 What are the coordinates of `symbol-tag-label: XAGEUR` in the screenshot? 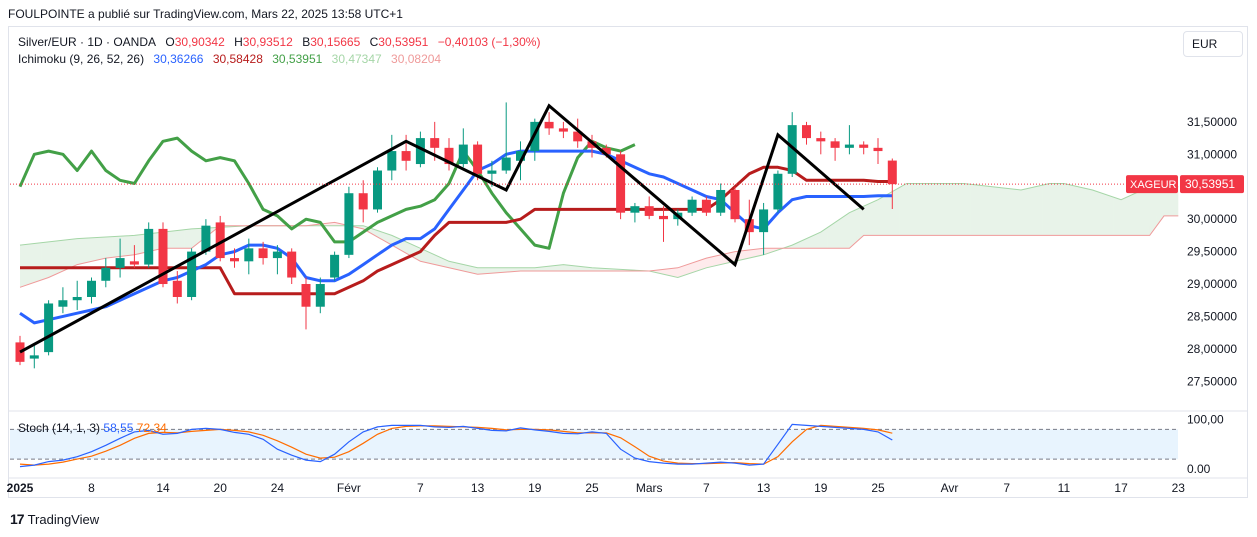 It's located at (1153, 185).